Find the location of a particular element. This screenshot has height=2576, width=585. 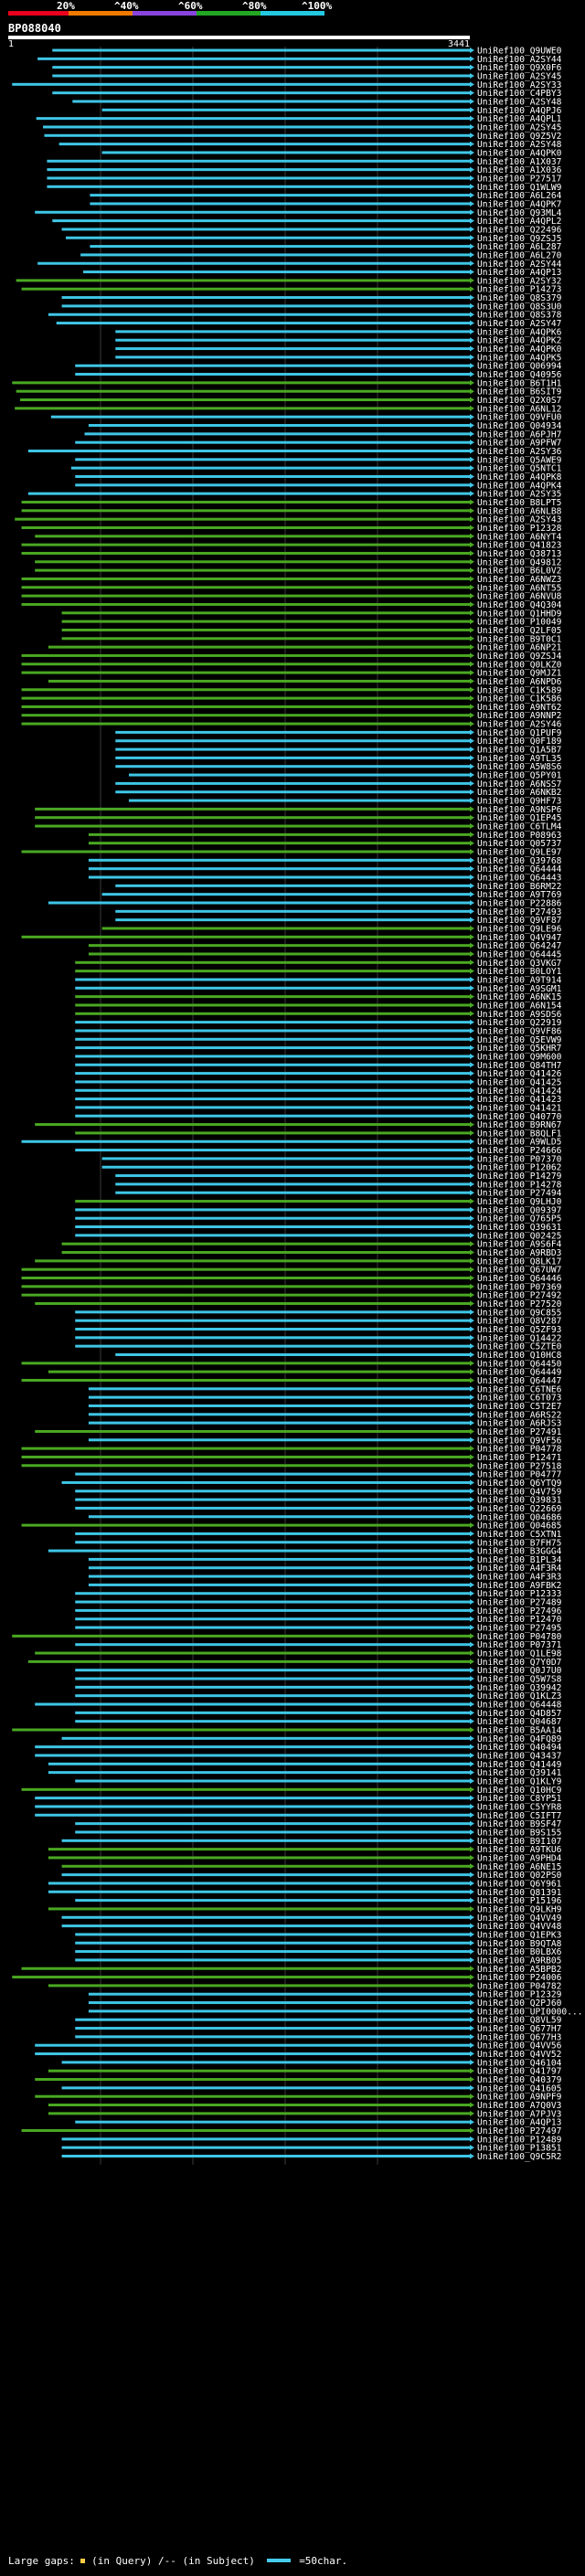

scale-bar-orange is located at coordinates (101, 13).